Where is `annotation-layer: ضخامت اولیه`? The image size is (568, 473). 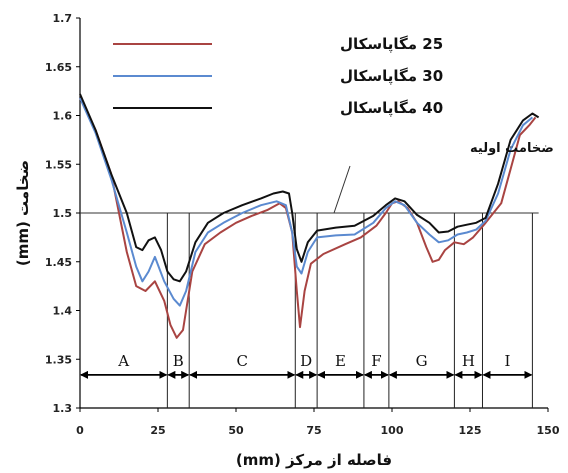 annotation-layer: ضخامت اولیه is located at coordinates (443, 177).